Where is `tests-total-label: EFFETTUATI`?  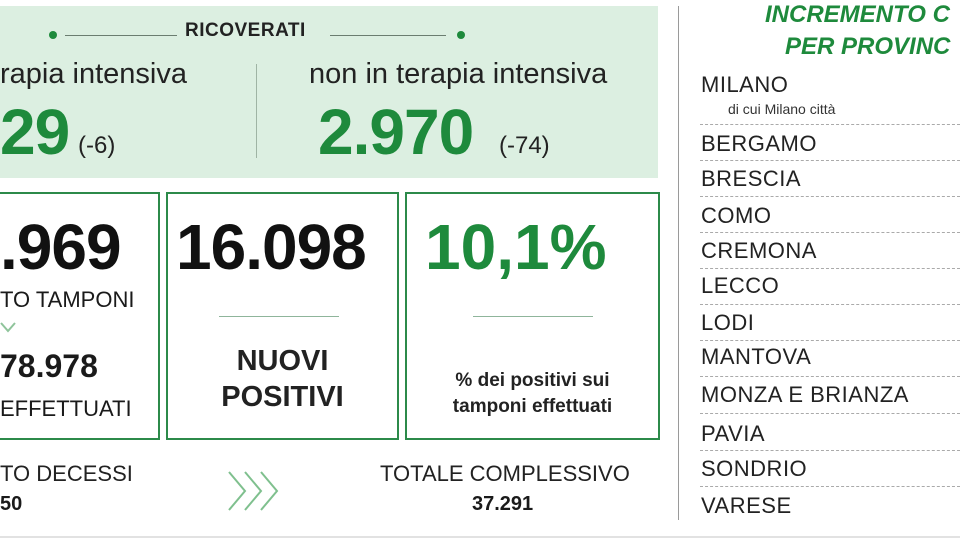 tests-total-label: EFFETTUATI is located at coordinates (66, 408).